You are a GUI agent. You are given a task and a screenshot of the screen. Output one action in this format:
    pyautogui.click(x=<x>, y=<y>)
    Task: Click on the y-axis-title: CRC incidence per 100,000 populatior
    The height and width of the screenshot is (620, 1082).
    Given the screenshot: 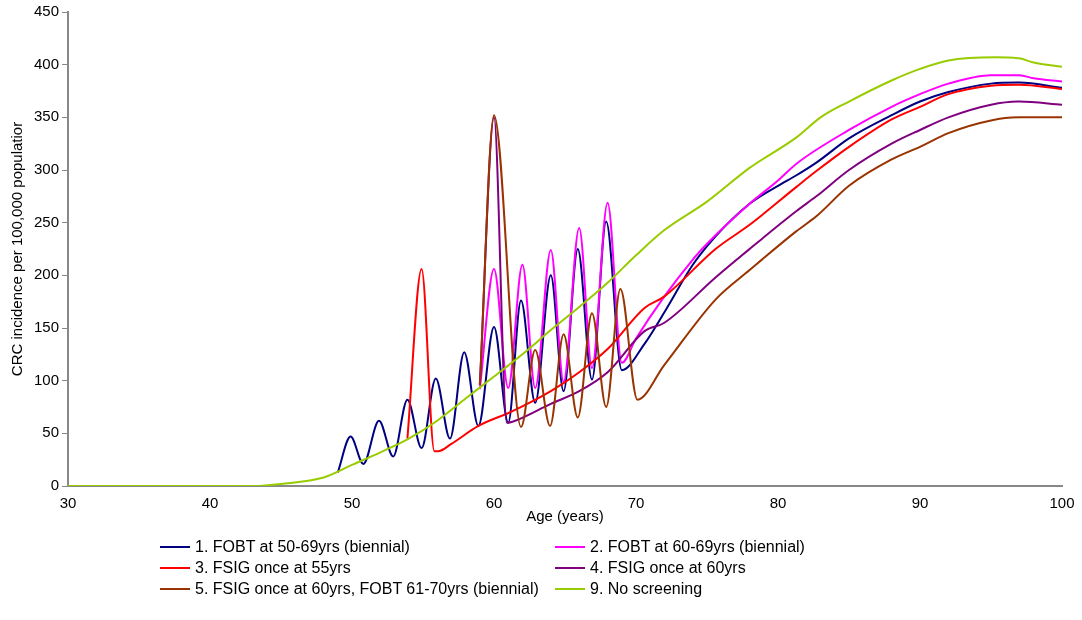 What is the action you would take?
    pyautogui.click(x=17, y=249)
    